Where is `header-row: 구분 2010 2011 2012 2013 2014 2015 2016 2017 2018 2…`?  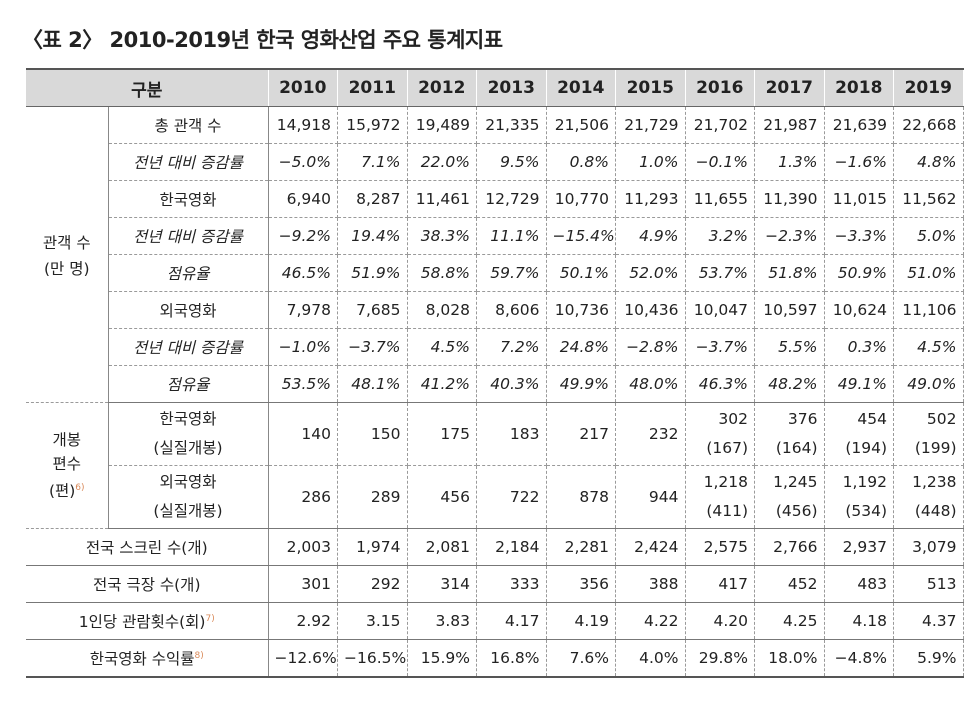
header-row: 구분 2010 2011 2012 2013 2014 2015 2016 2017 2018 2… is located at coordinates (495, 87).